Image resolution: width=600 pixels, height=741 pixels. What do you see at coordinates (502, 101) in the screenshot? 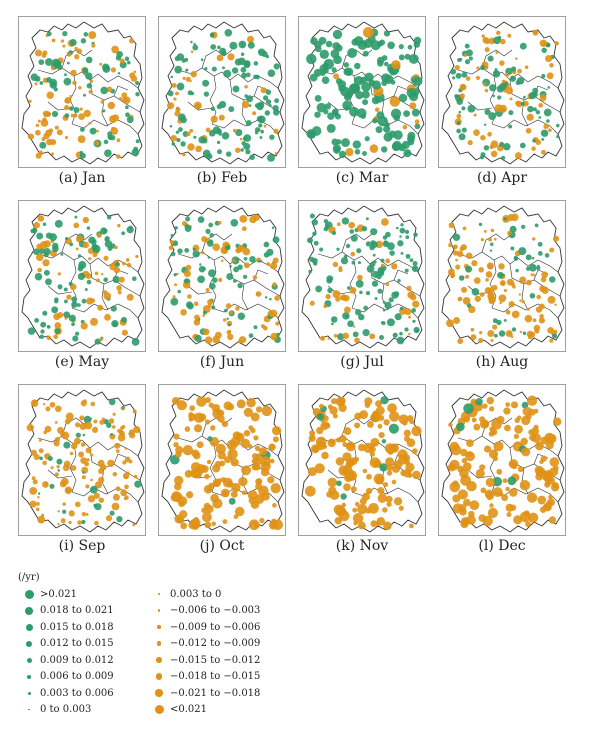
I see `map-panel-apr: (d) Apr` at bounding box center [502, 101].